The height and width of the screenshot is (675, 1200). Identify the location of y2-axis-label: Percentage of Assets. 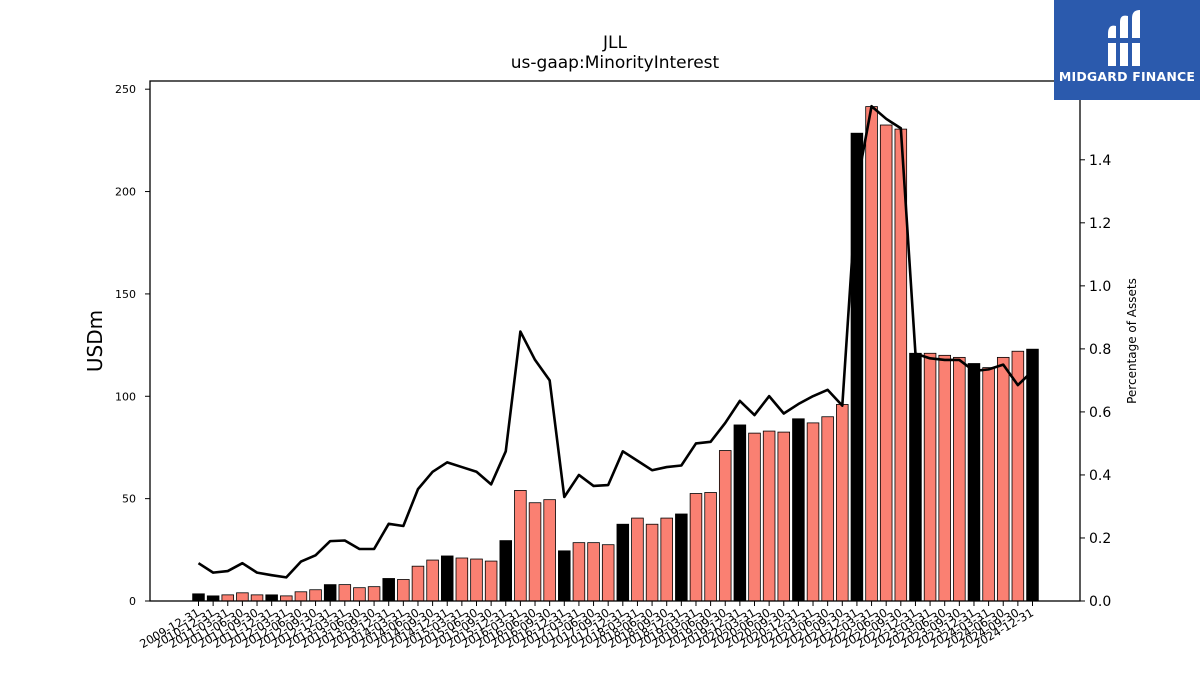
(1132, 341).